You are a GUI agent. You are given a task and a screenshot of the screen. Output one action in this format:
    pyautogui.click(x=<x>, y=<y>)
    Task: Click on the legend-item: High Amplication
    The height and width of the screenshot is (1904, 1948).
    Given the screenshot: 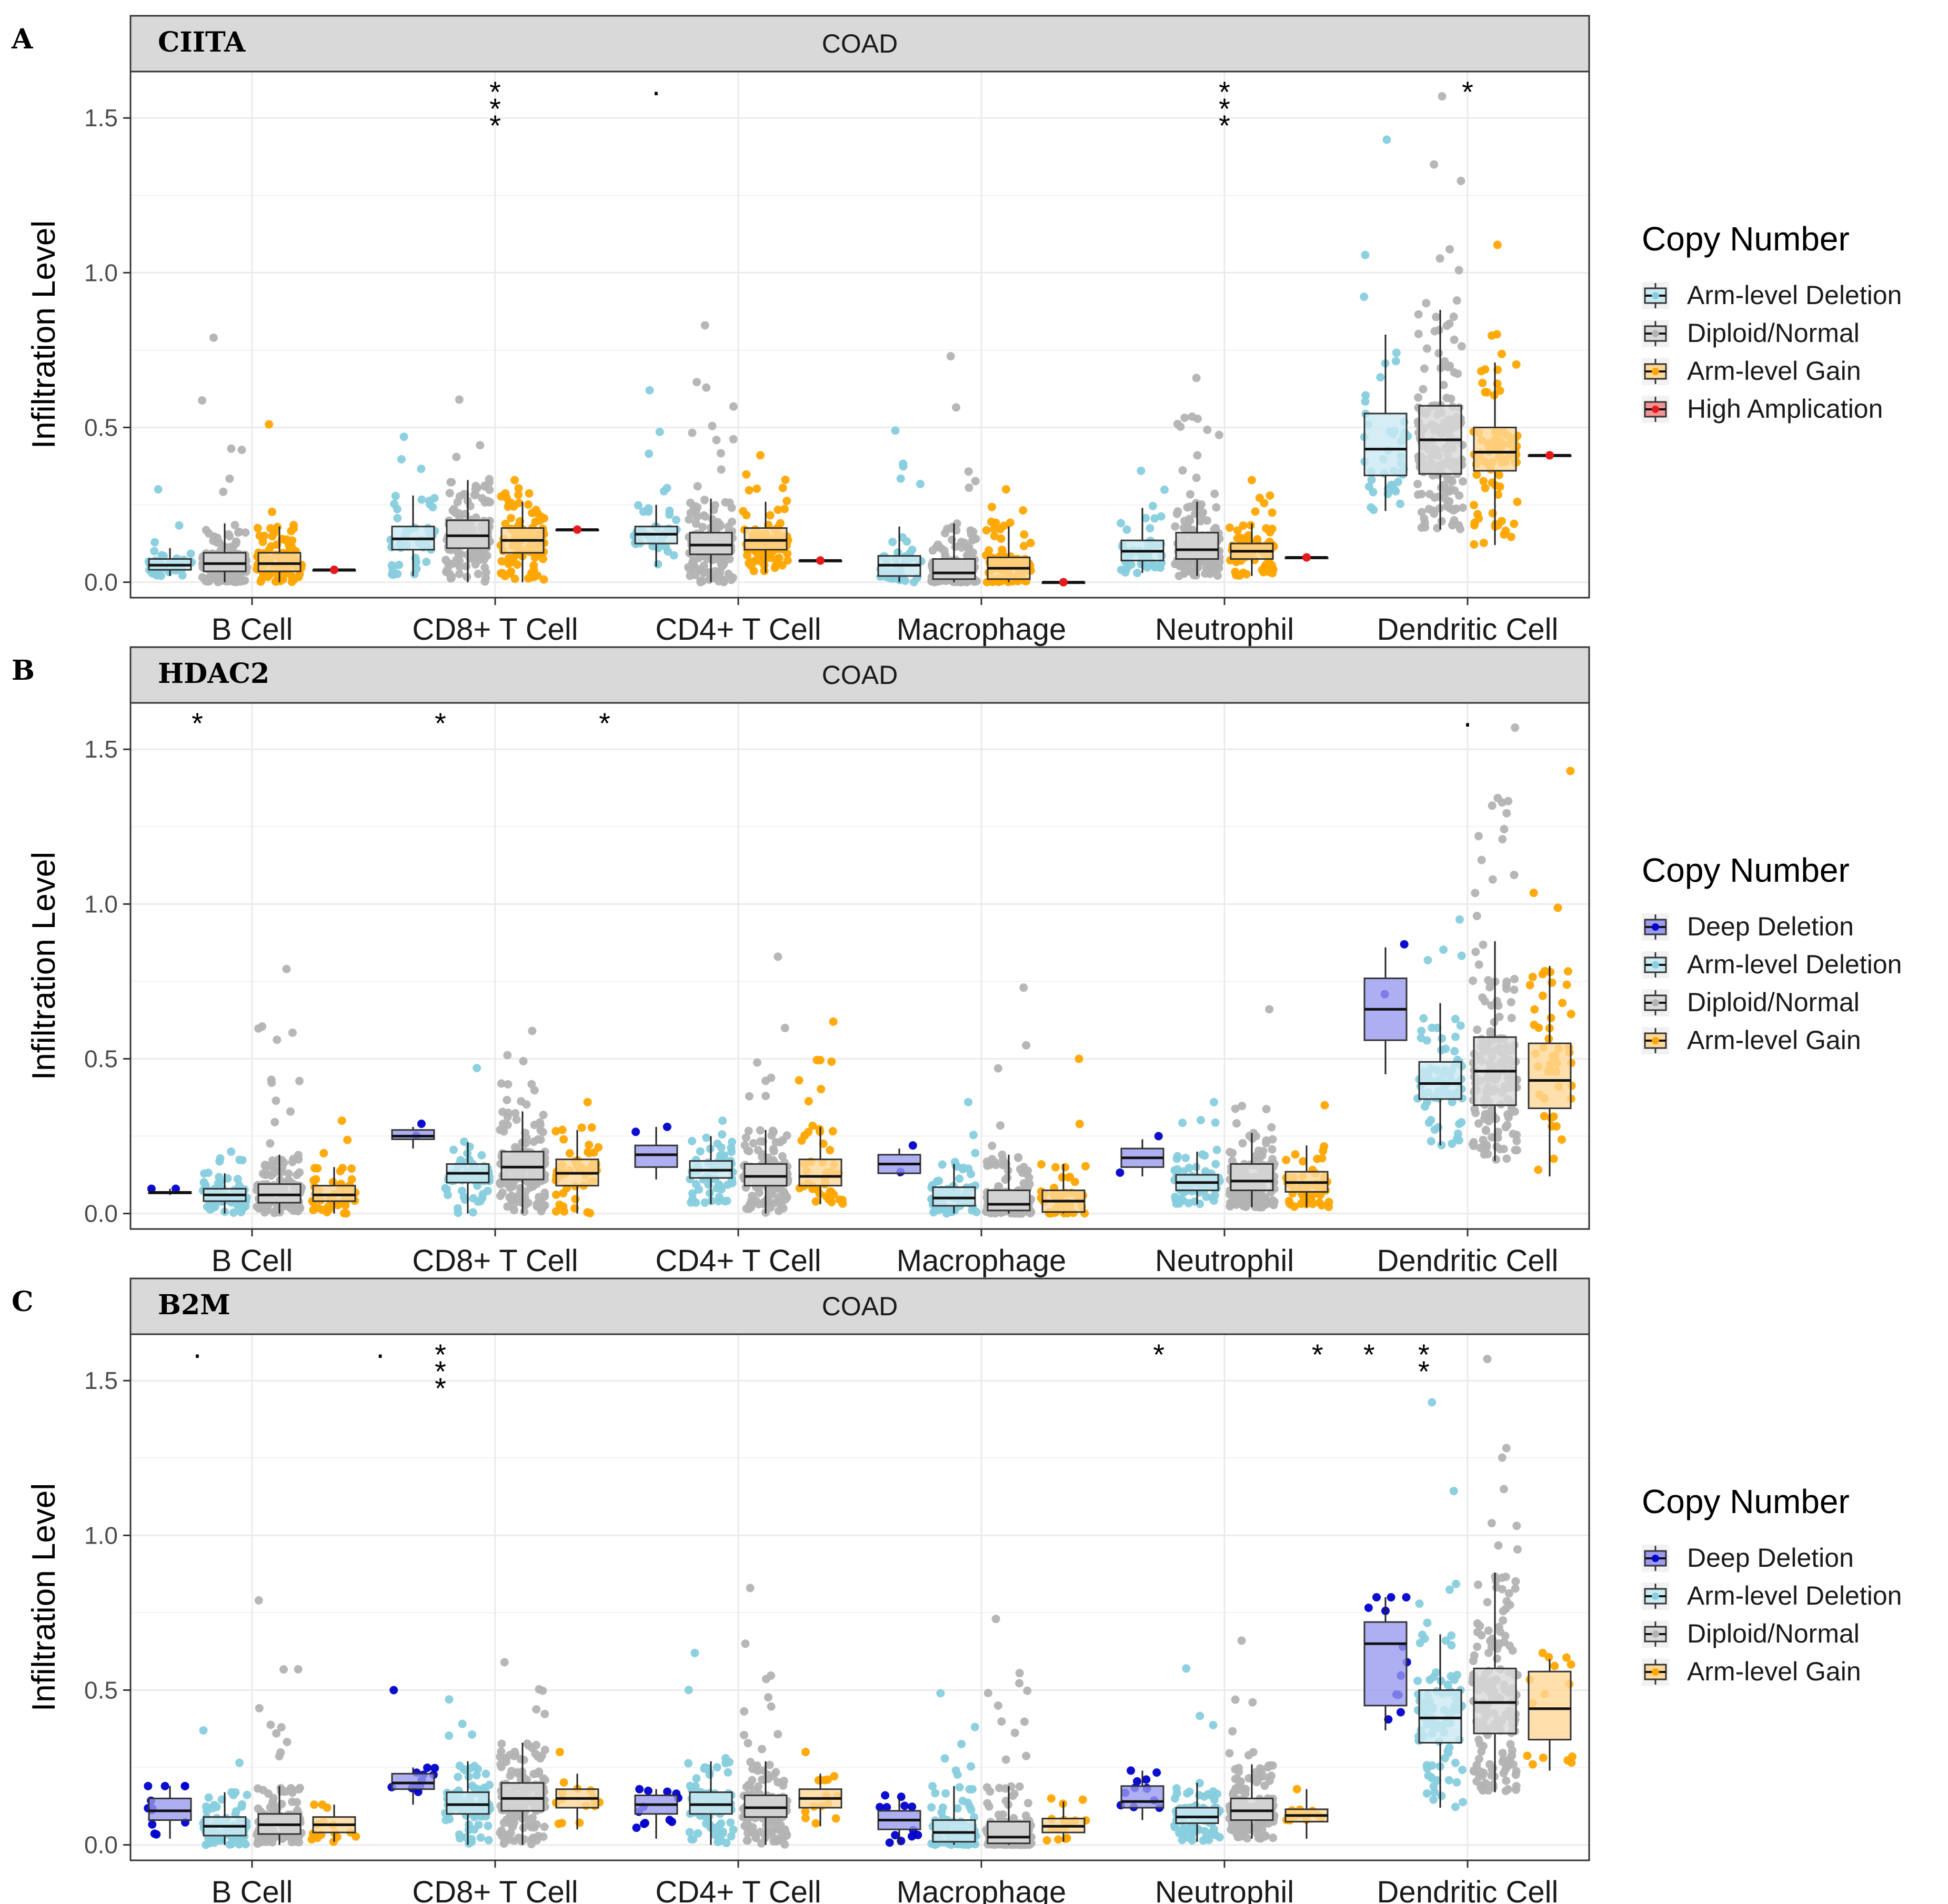 What is the action you would take?
    pyautogui.click(x=1762, y=409)
    